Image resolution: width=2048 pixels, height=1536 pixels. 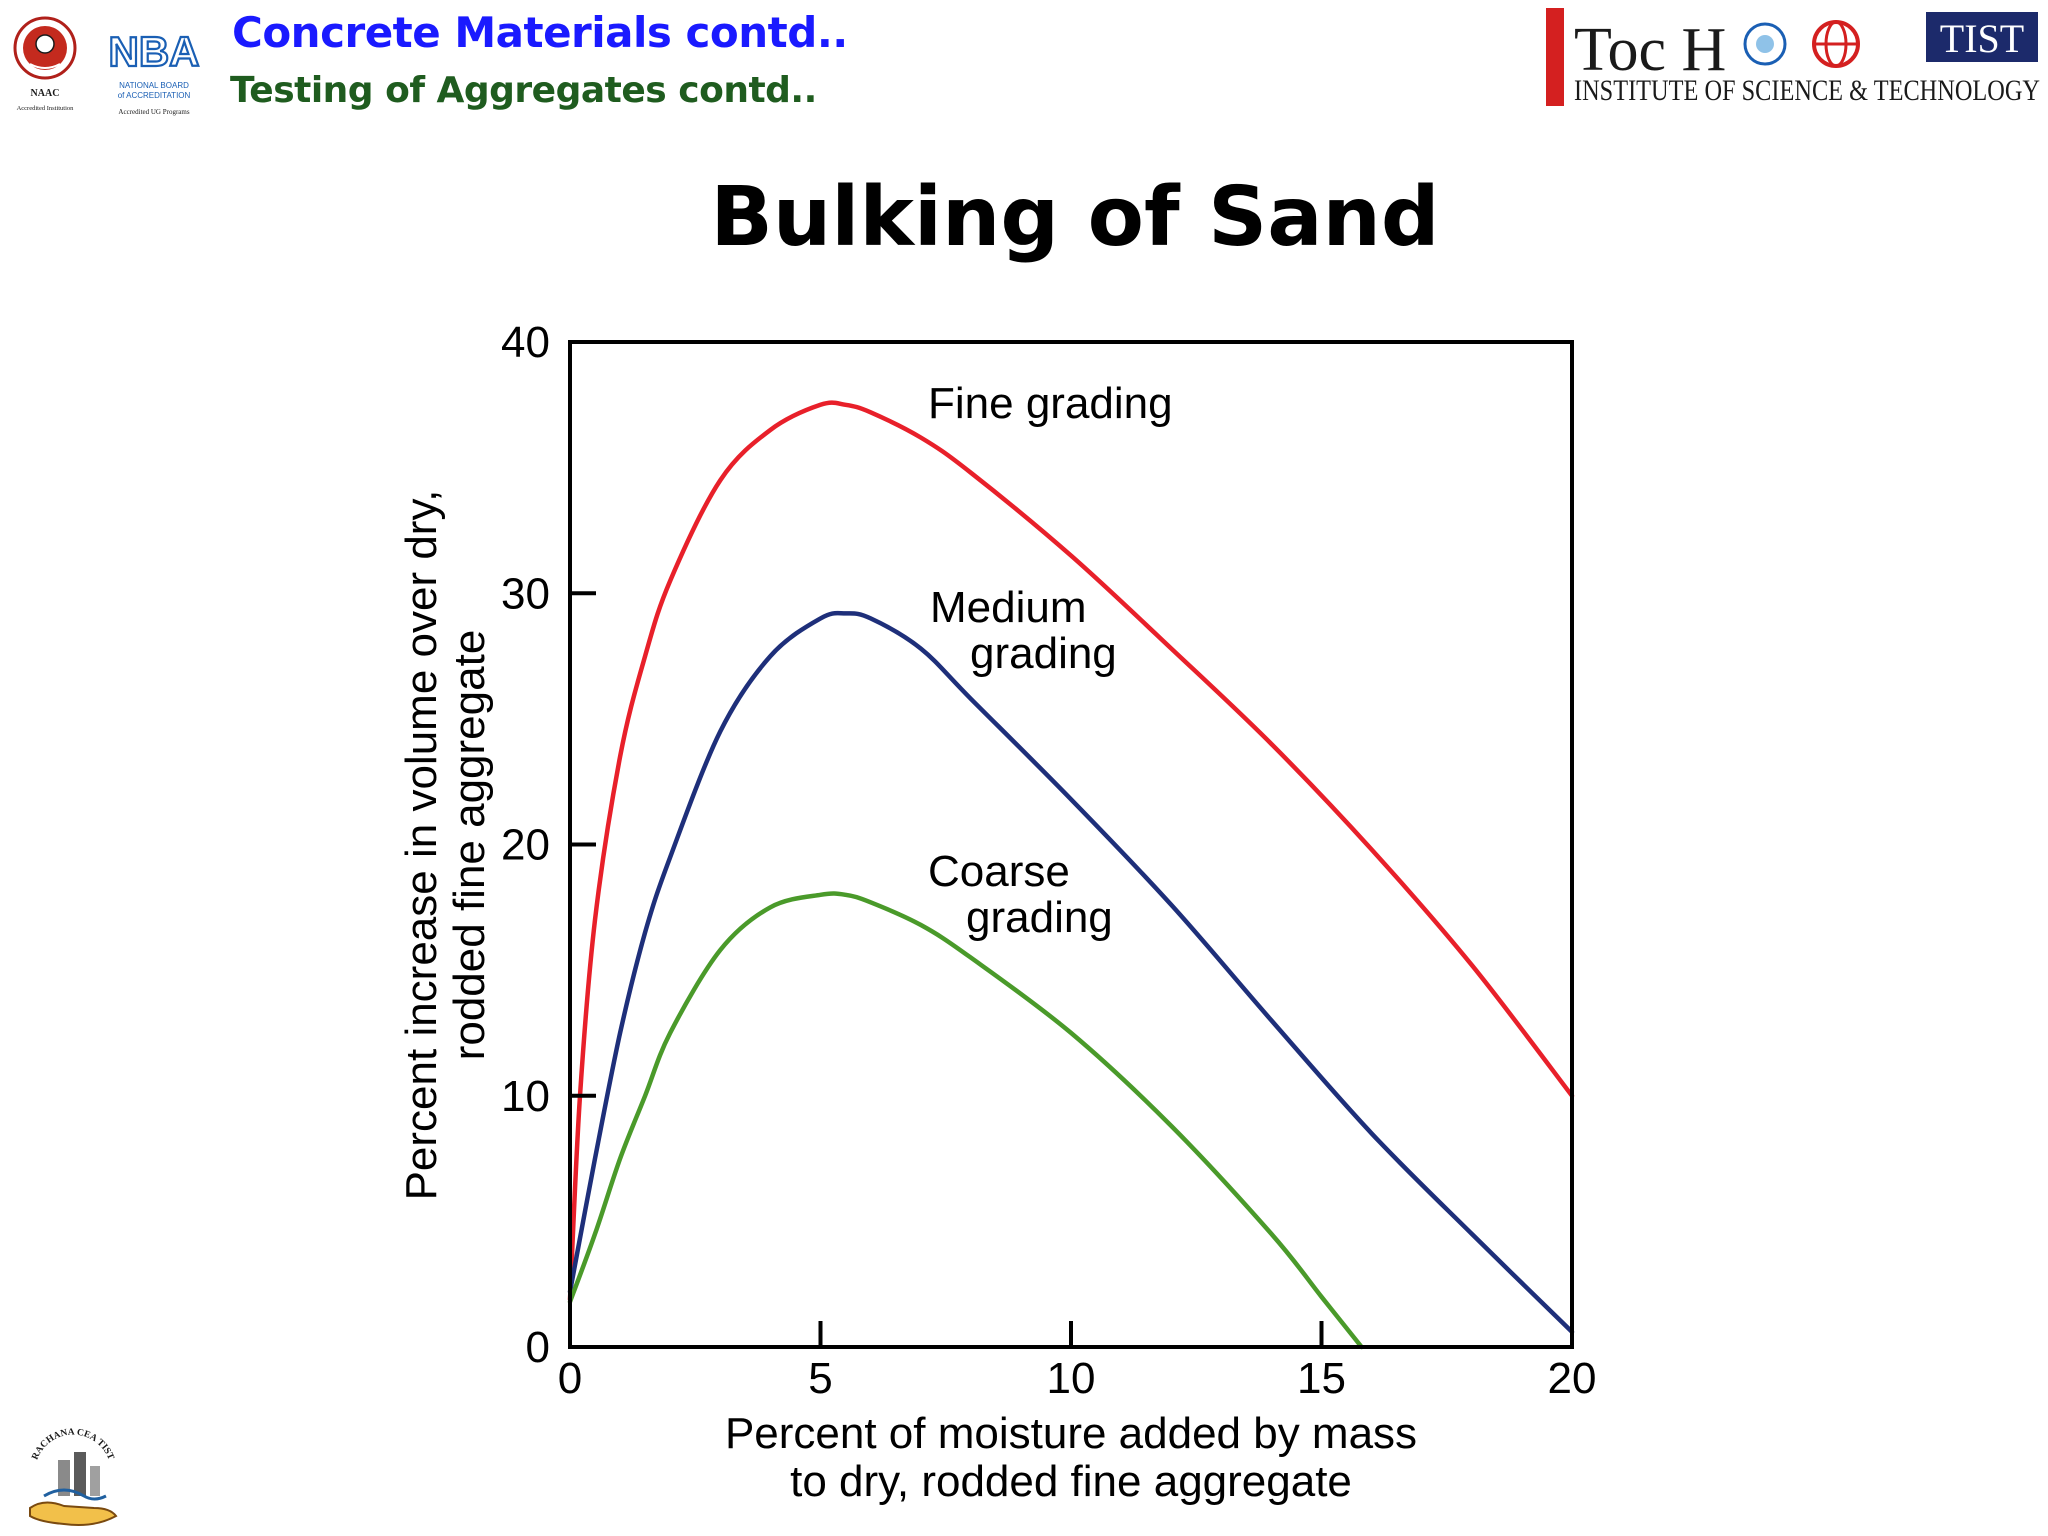 What do you see at coordinates (469, 845) in the screenshot?
I see `y-axis-label-line2: rodded fine aggregate` at bounding box center [469, 845].